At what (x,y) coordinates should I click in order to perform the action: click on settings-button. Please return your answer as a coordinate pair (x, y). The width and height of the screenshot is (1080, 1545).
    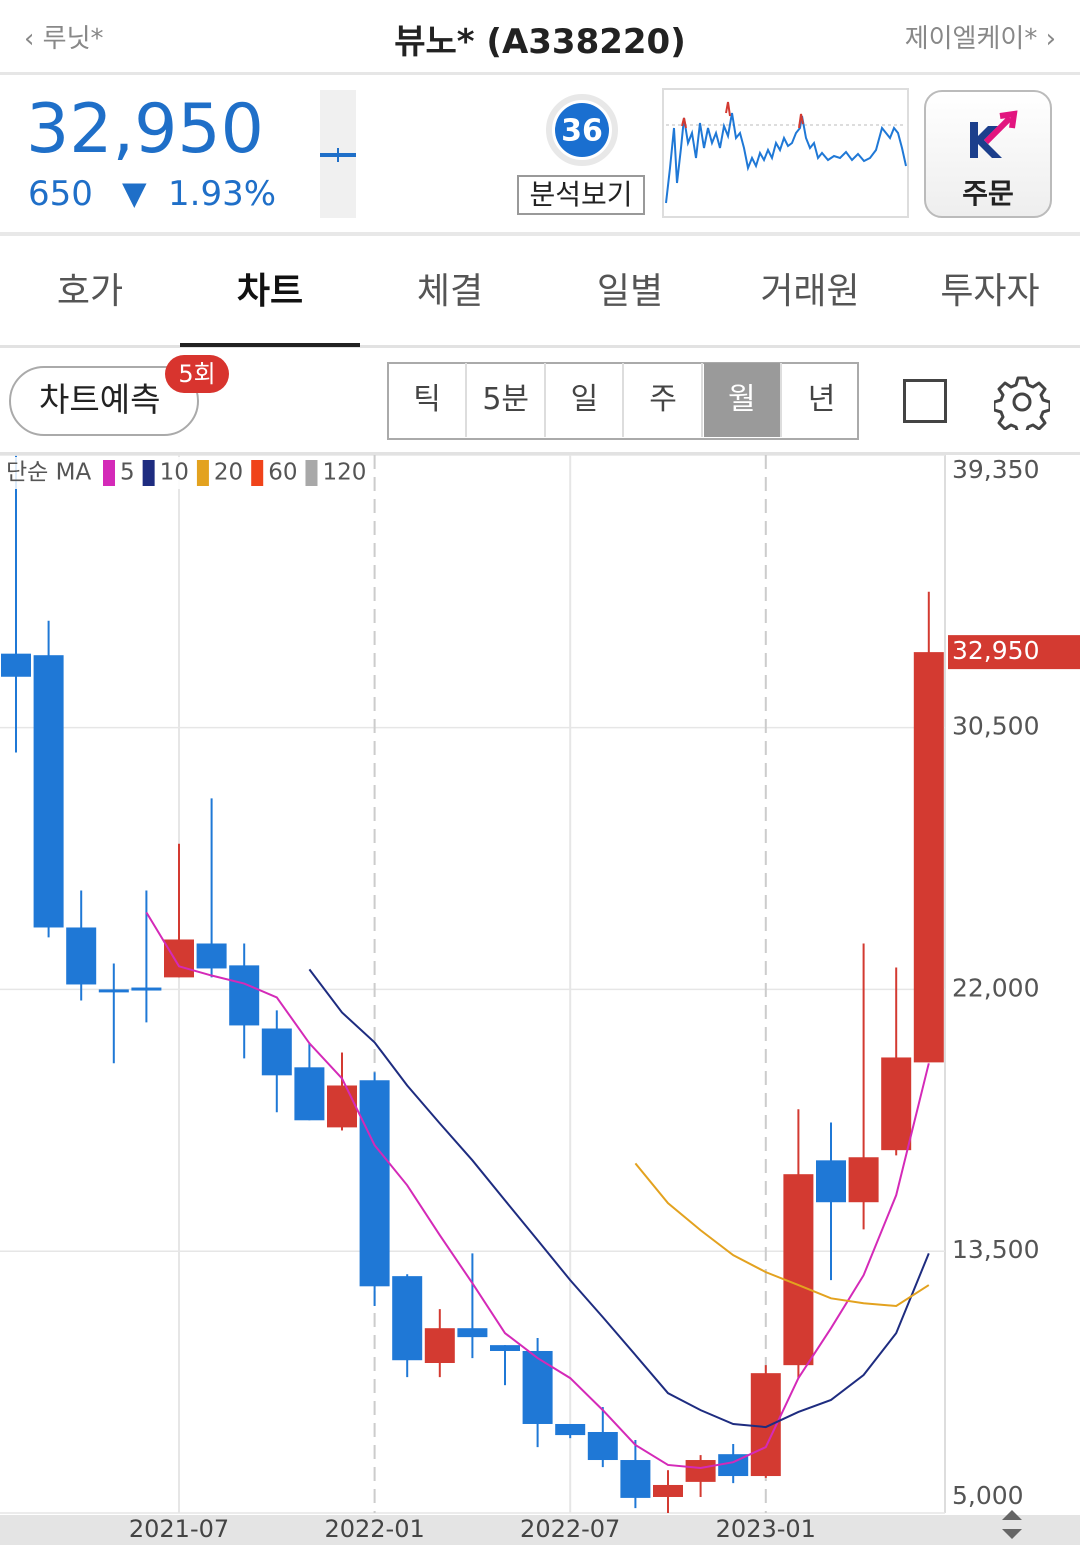
    Looking at the image, I should click on (1022, 402).